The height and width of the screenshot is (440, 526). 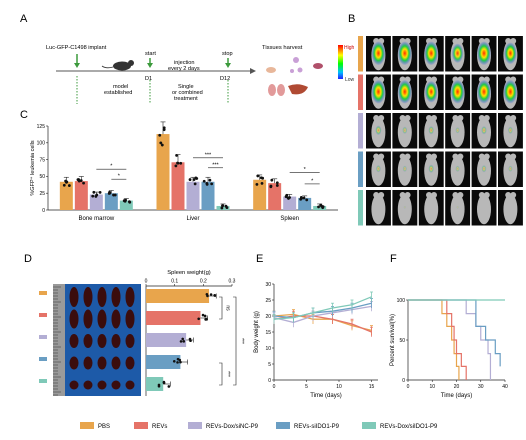 I want to click on chart-c-x-tick-label: Bone marrow, so click(x=96, y=219).